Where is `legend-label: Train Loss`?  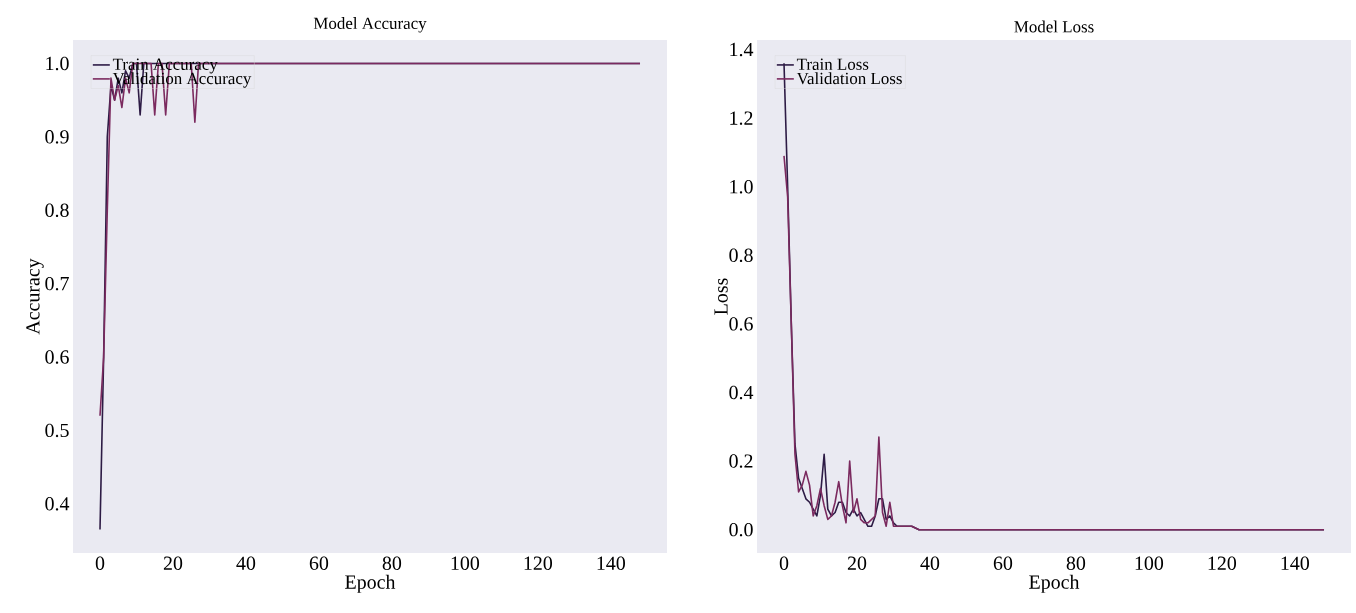
legend-label: Train Loss is located at coordinates (832, 64).